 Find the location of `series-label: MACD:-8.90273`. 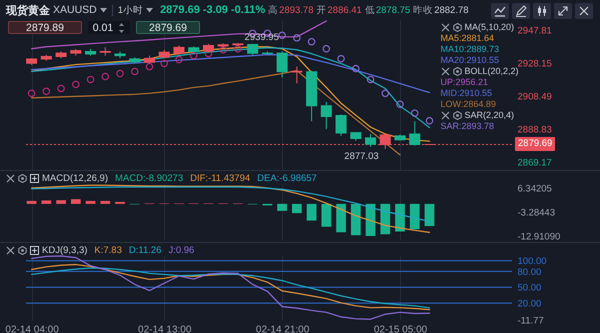

series-label: MACD:-8.90273 is located at coordinates (149, 178).